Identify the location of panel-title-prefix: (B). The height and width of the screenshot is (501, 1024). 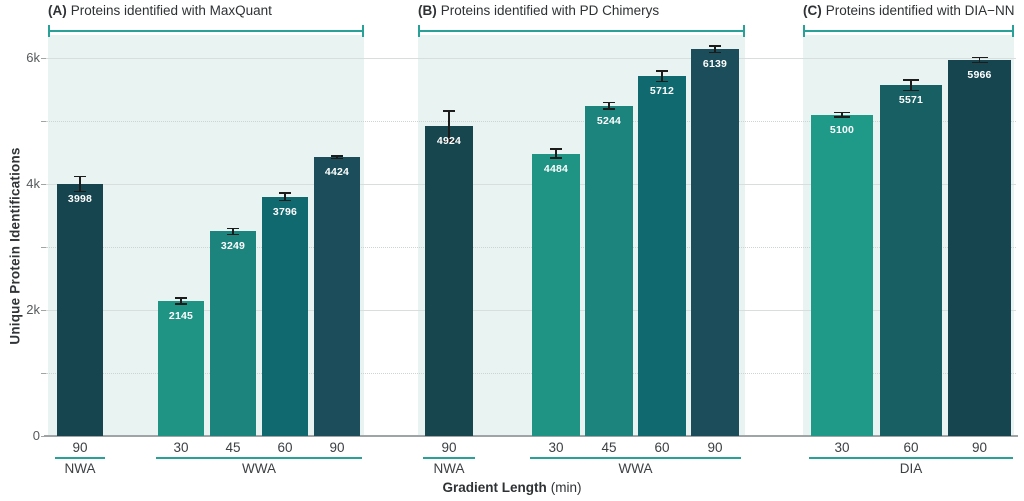
(427, 10).